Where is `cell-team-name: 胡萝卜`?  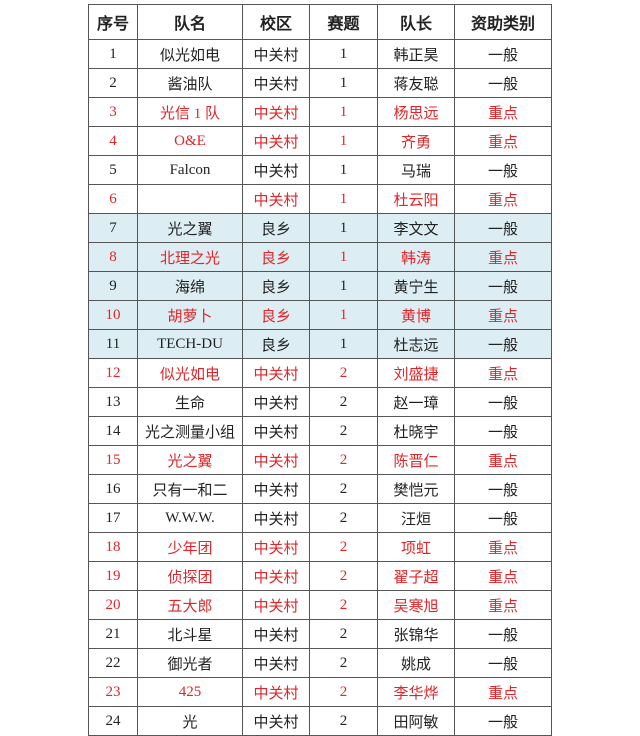
cell-team-name: 胡萝卜 is located at coordinates (190, 315).